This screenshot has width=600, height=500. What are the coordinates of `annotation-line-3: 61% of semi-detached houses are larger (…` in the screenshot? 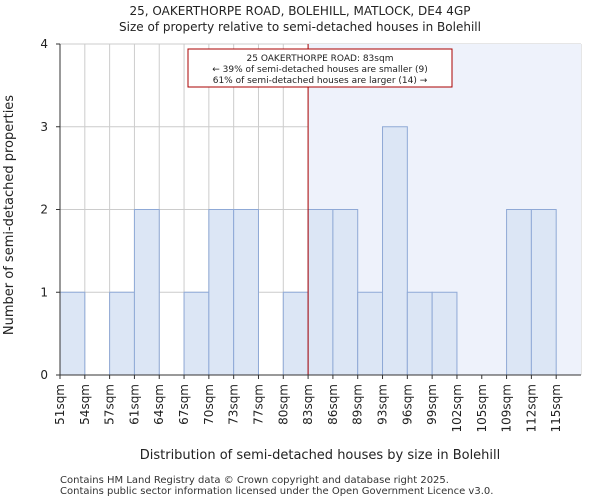 It's located at (320, 81).